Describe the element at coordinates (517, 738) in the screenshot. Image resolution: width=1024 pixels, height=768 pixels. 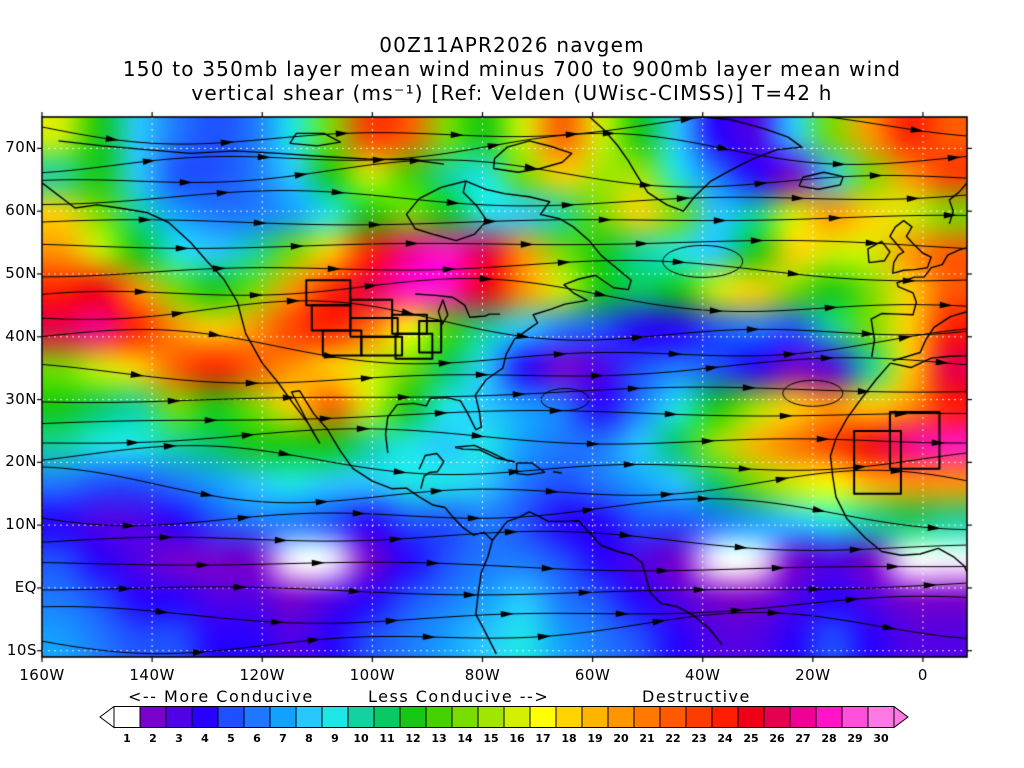
I see `colorbar-tick-label: 16` at that location.